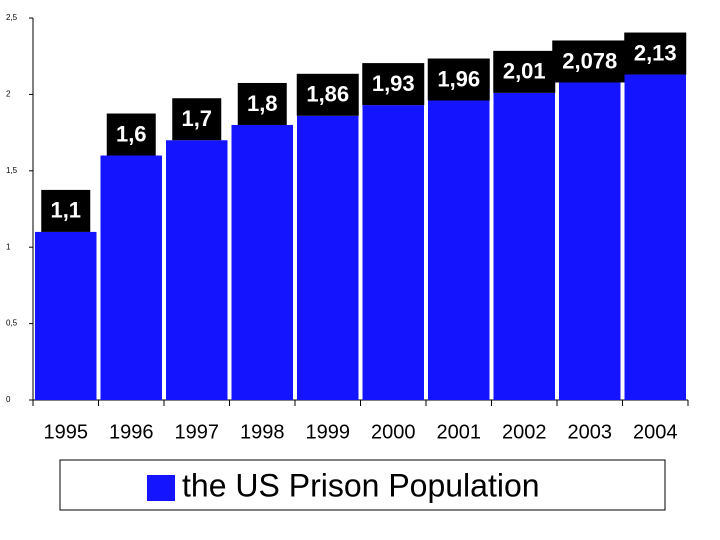  I want to click on value-label: 1,96, so click(458, 78).